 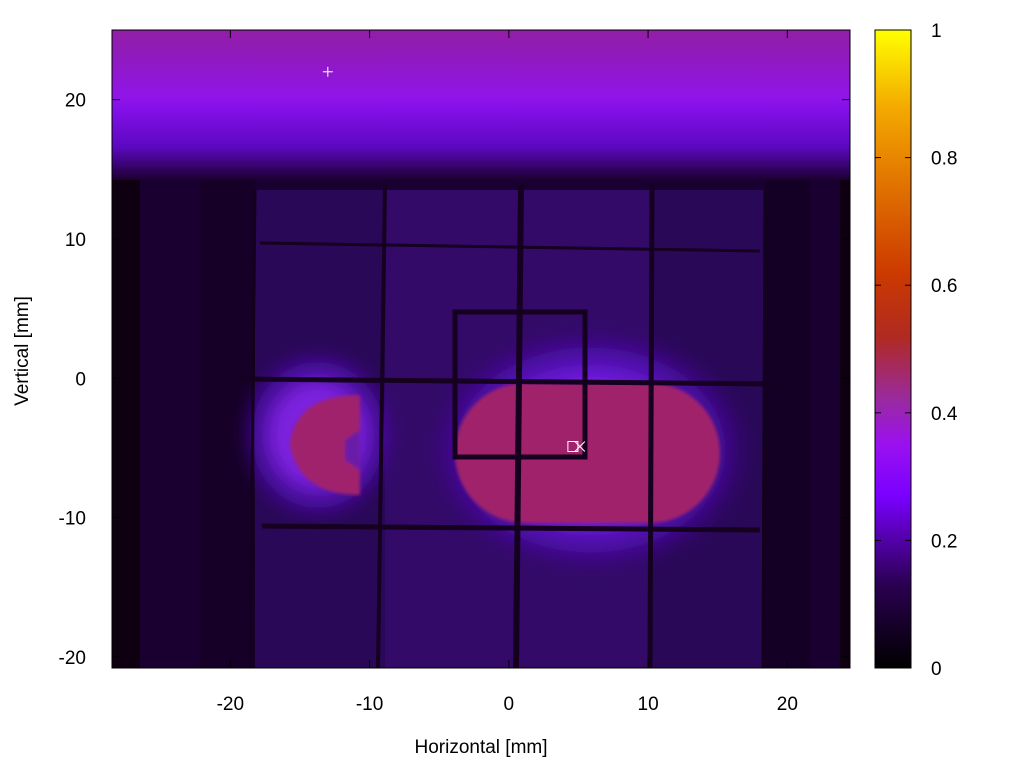 What do you see at coordinates (944, 159) in the screenshot?
I see `colorbar-tick-label: 0.8` at bounding box center [944, 159].